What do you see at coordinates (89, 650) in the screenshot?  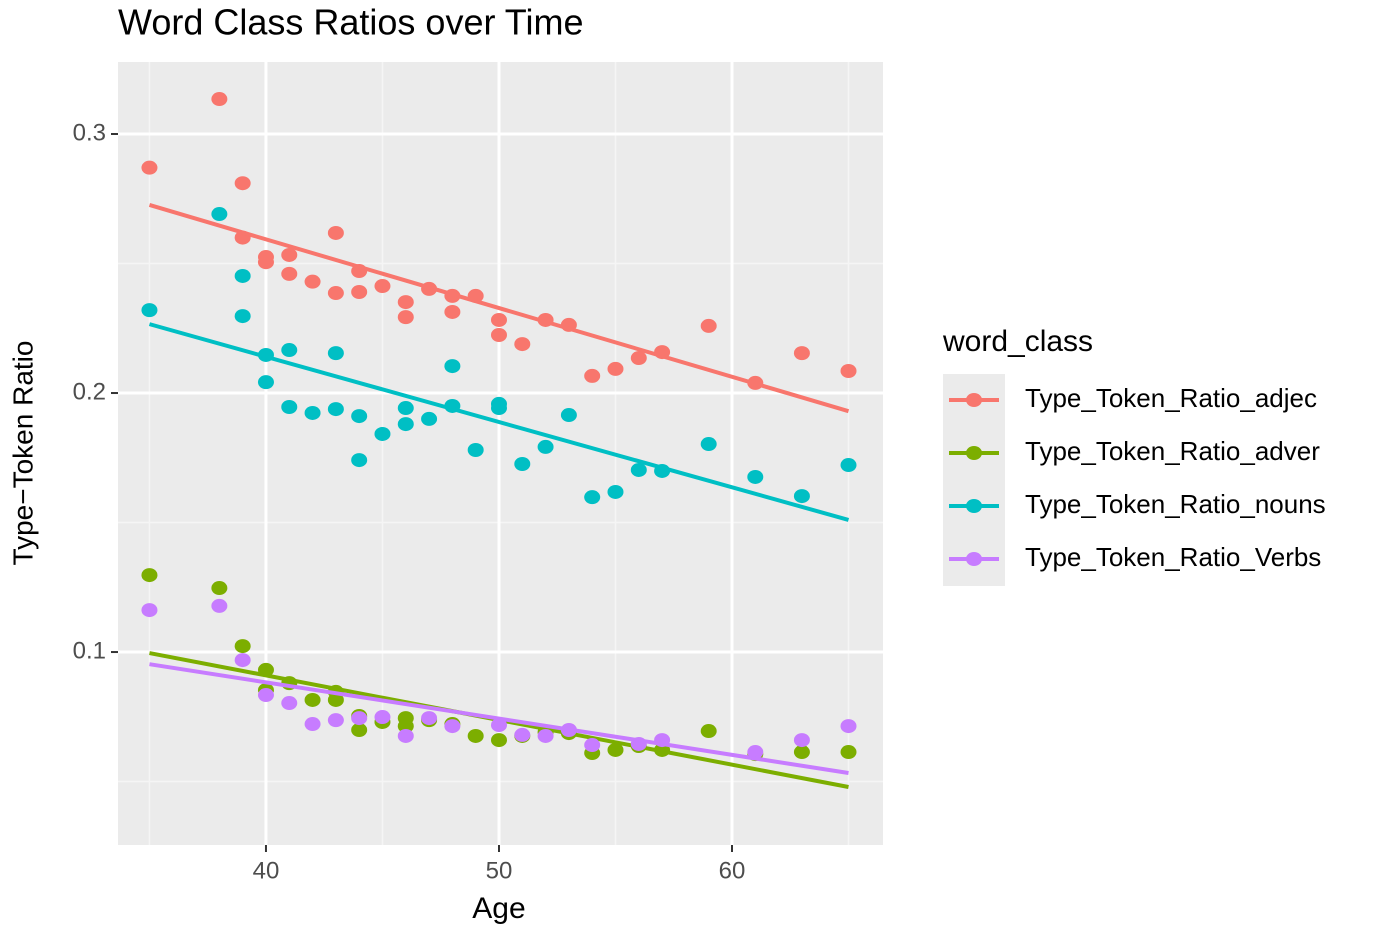 I see `y-tick-label: 0.1` at bounding box center [89, 650].